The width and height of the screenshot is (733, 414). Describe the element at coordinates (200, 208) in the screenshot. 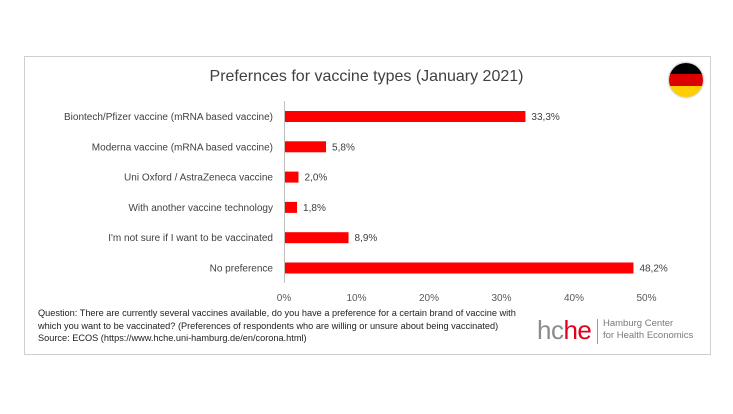

I see `category-label: With another vaccine technology` at that location.